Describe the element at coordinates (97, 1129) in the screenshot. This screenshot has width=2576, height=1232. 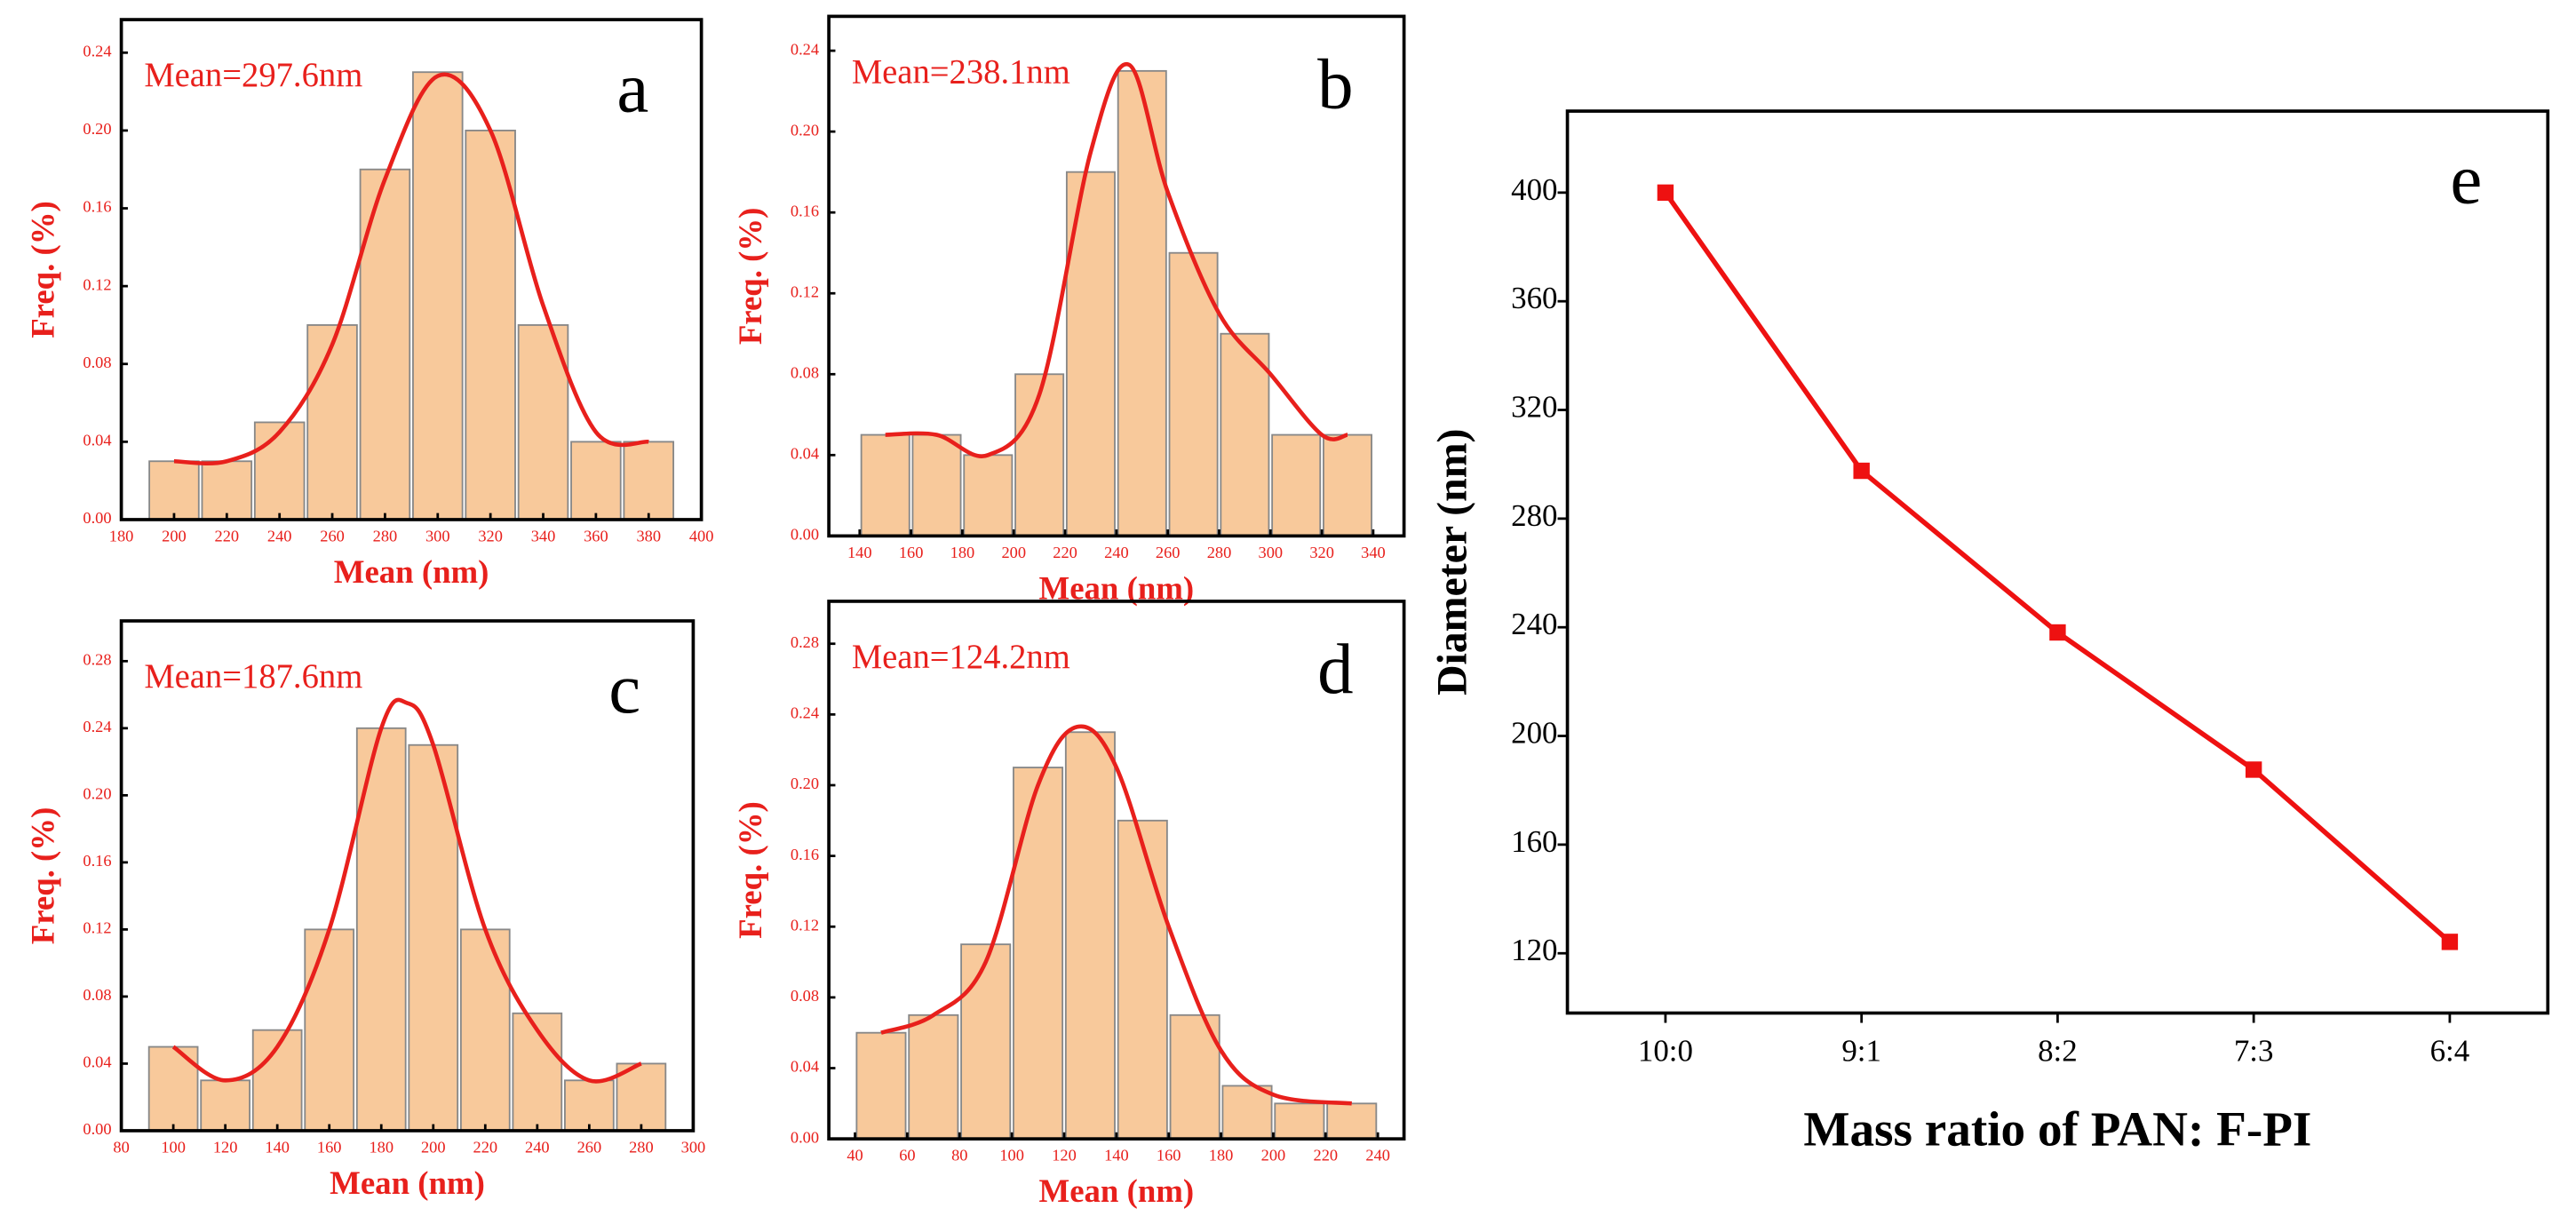
I see `y-tick-label: 0.00` at that location.